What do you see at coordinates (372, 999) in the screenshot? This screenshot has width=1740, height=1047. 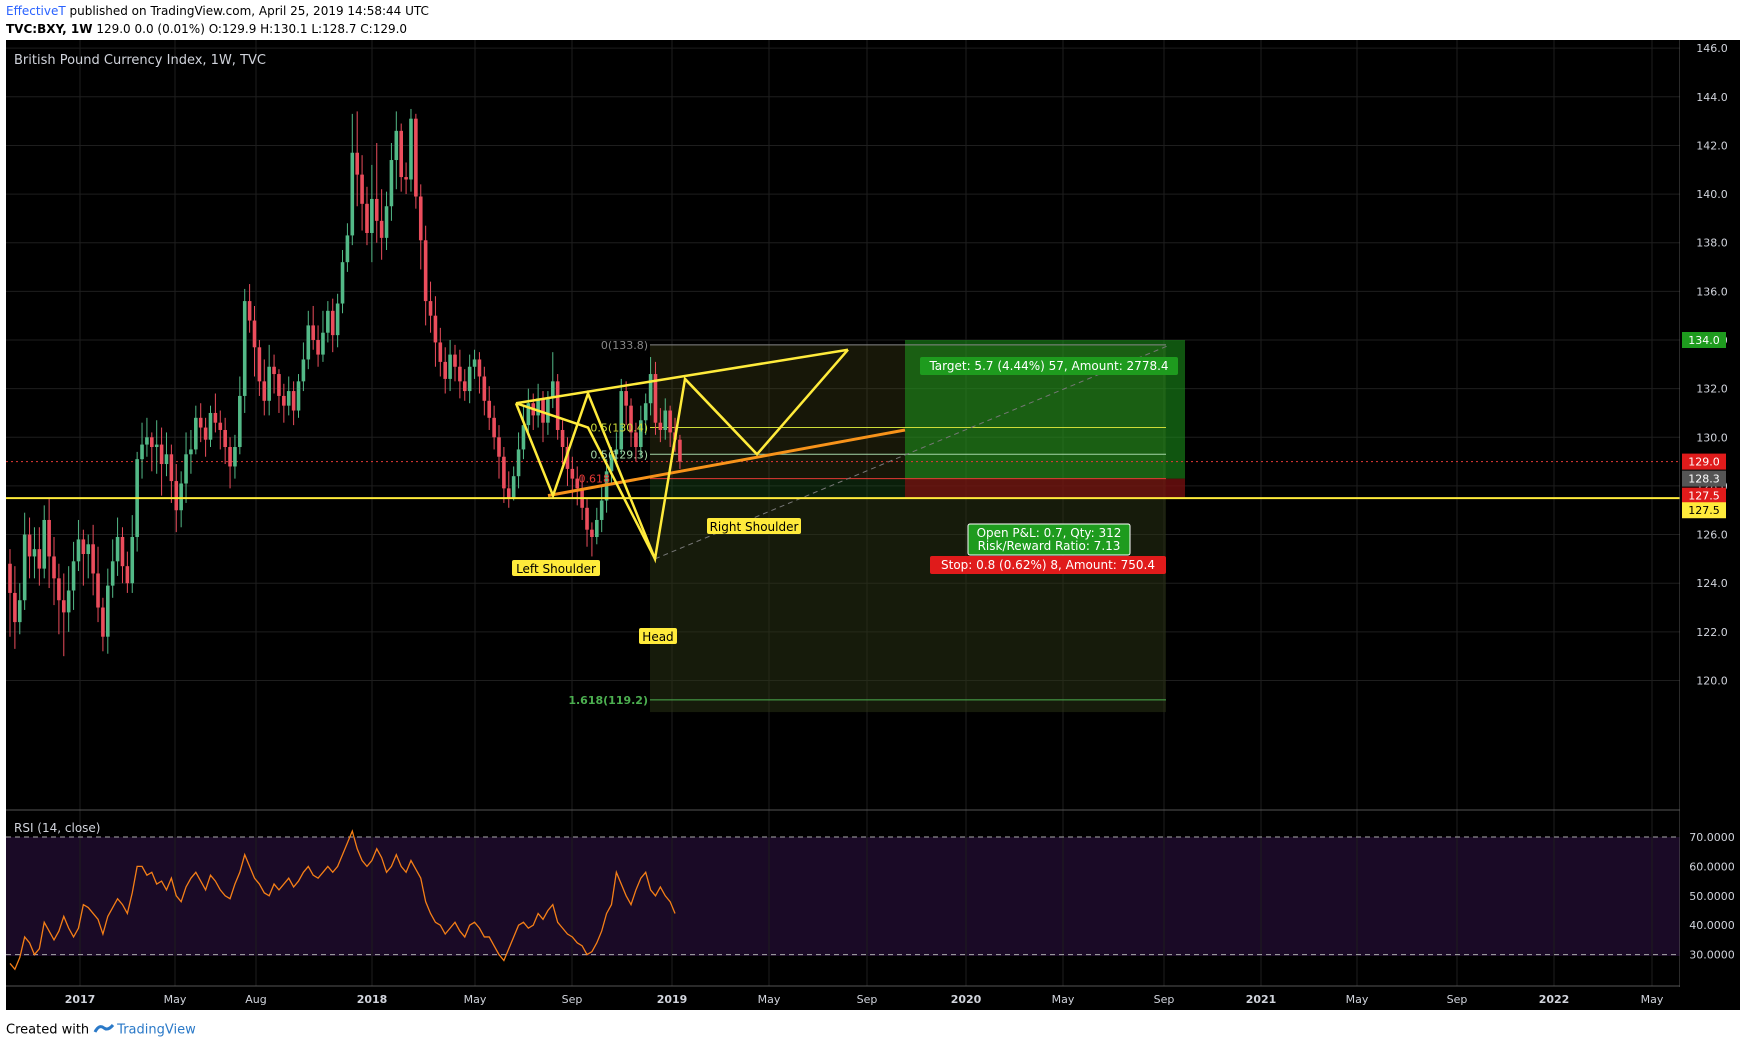 I see `time-tick-label: 2018` at bounding box center [372, 999].